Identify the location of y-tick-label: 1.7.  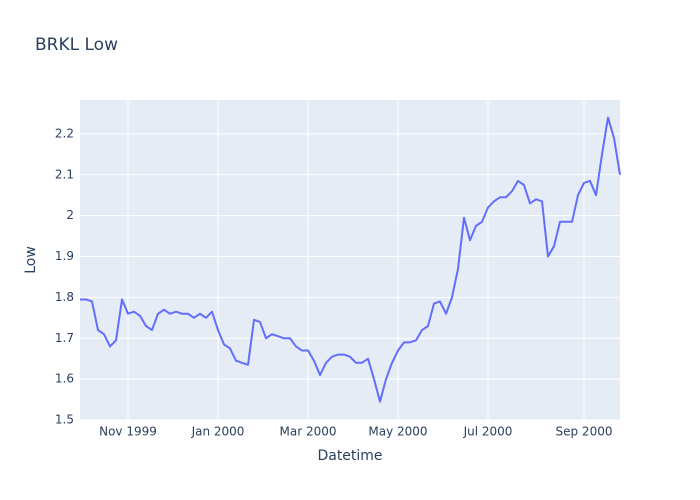
(64, 338).